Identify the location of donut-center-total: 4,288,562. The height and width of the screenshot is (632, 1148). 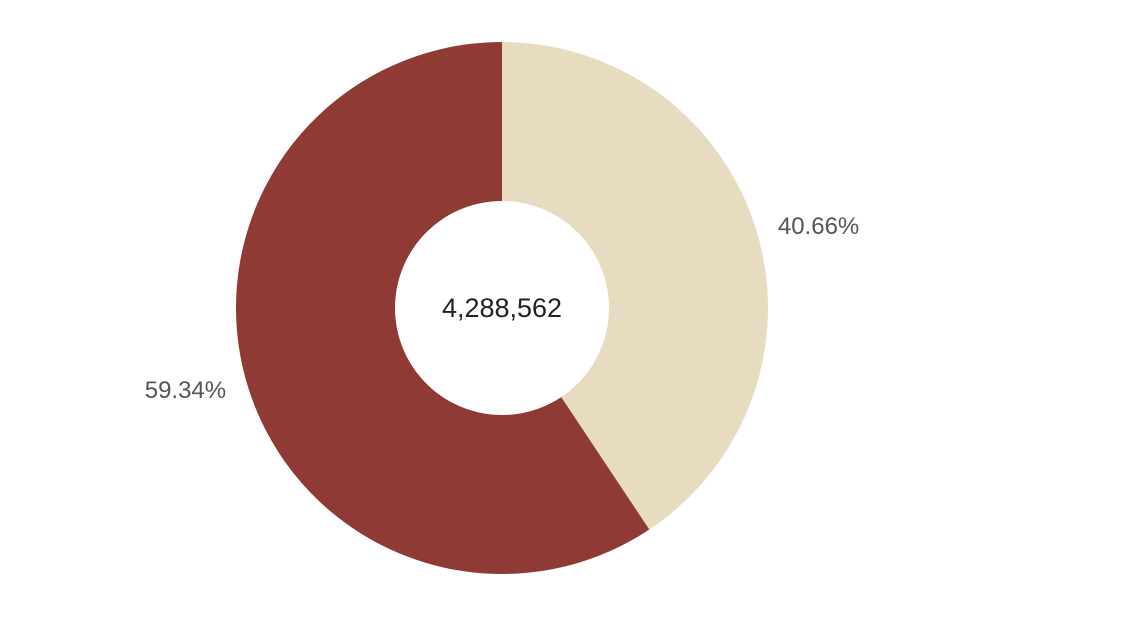
(502, 308).